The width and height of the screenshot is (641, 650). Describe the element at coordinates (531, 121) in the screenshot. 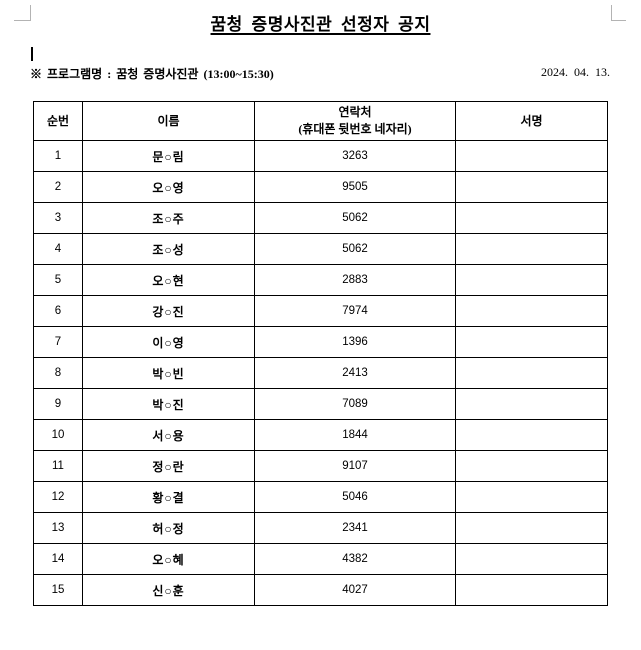

I see `header-signature: 서명` at that location.